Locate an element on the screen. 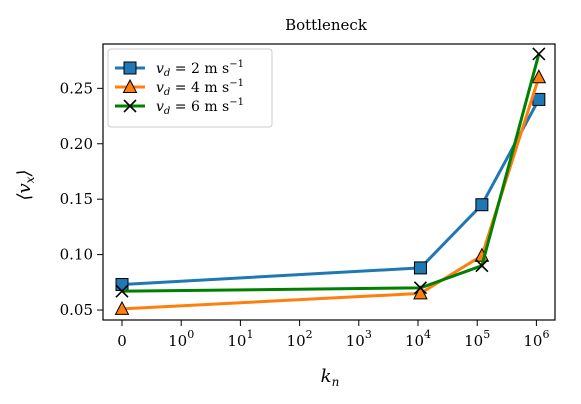 The height and width of the screenshot is (404, 581). y-tick-label: 0.10 is located at coordinates (76, 255).